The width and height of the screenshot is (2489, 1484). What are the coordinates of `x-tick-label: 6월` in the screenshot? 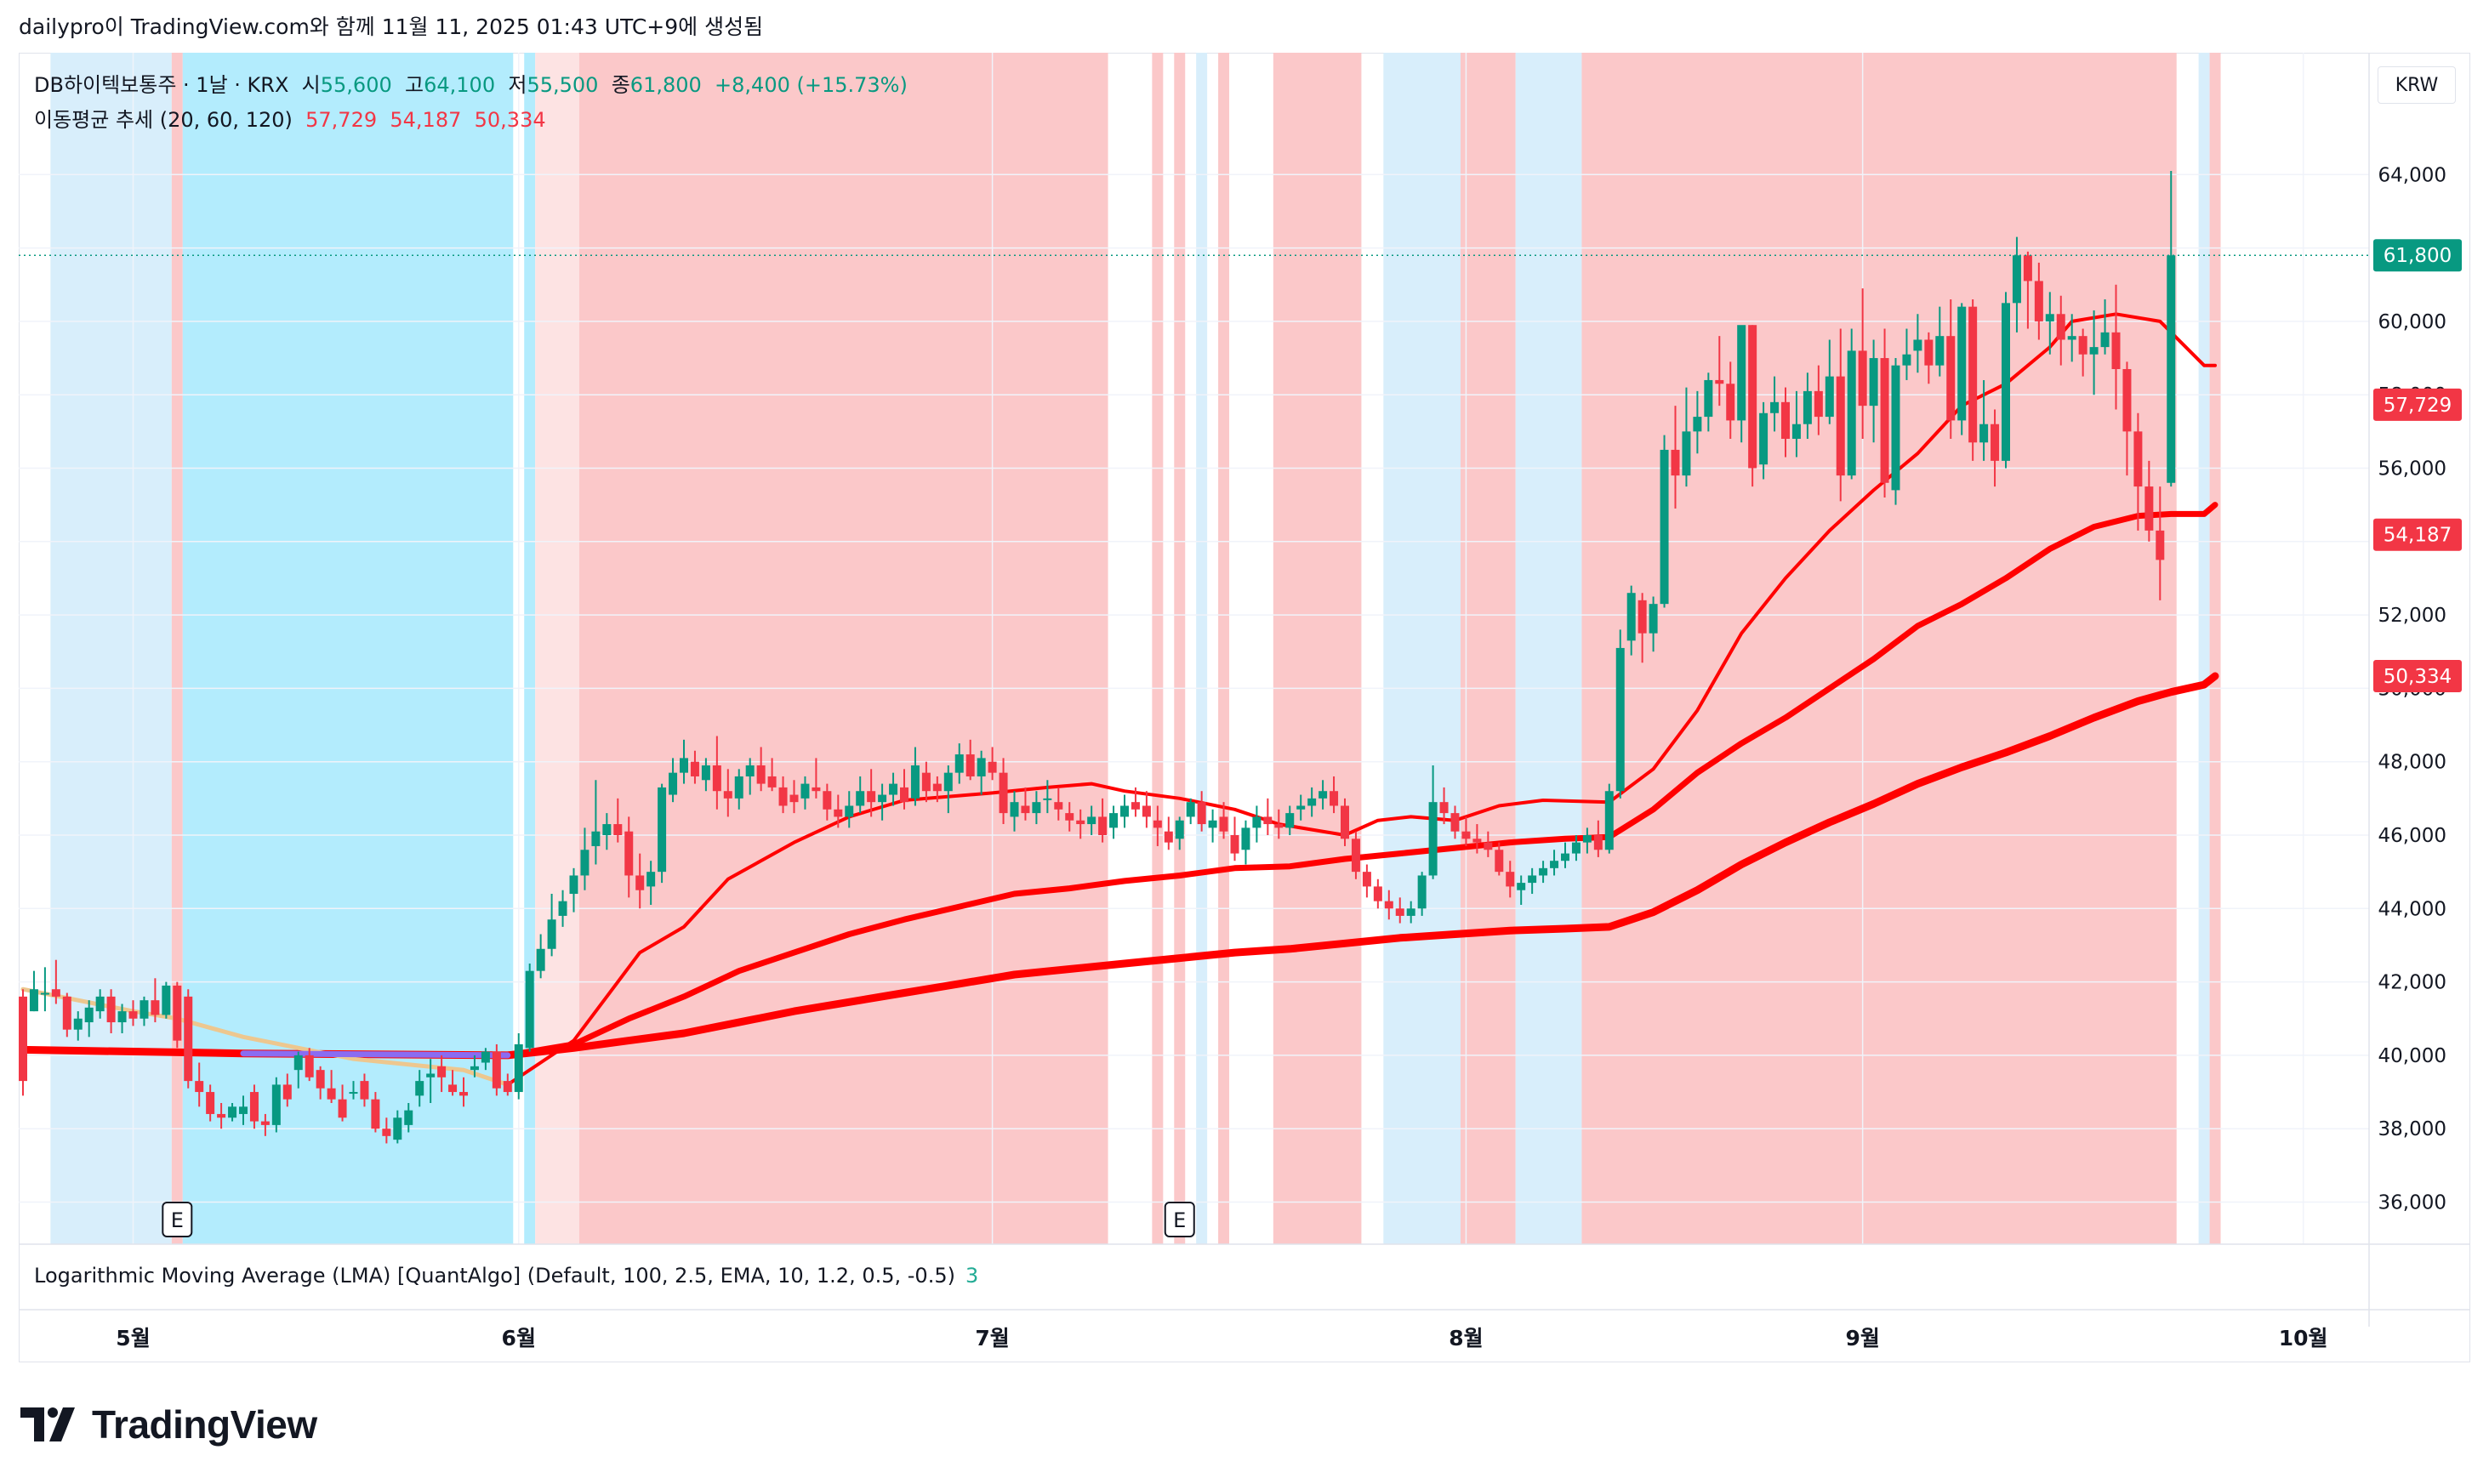 It's located at (519, 1338).